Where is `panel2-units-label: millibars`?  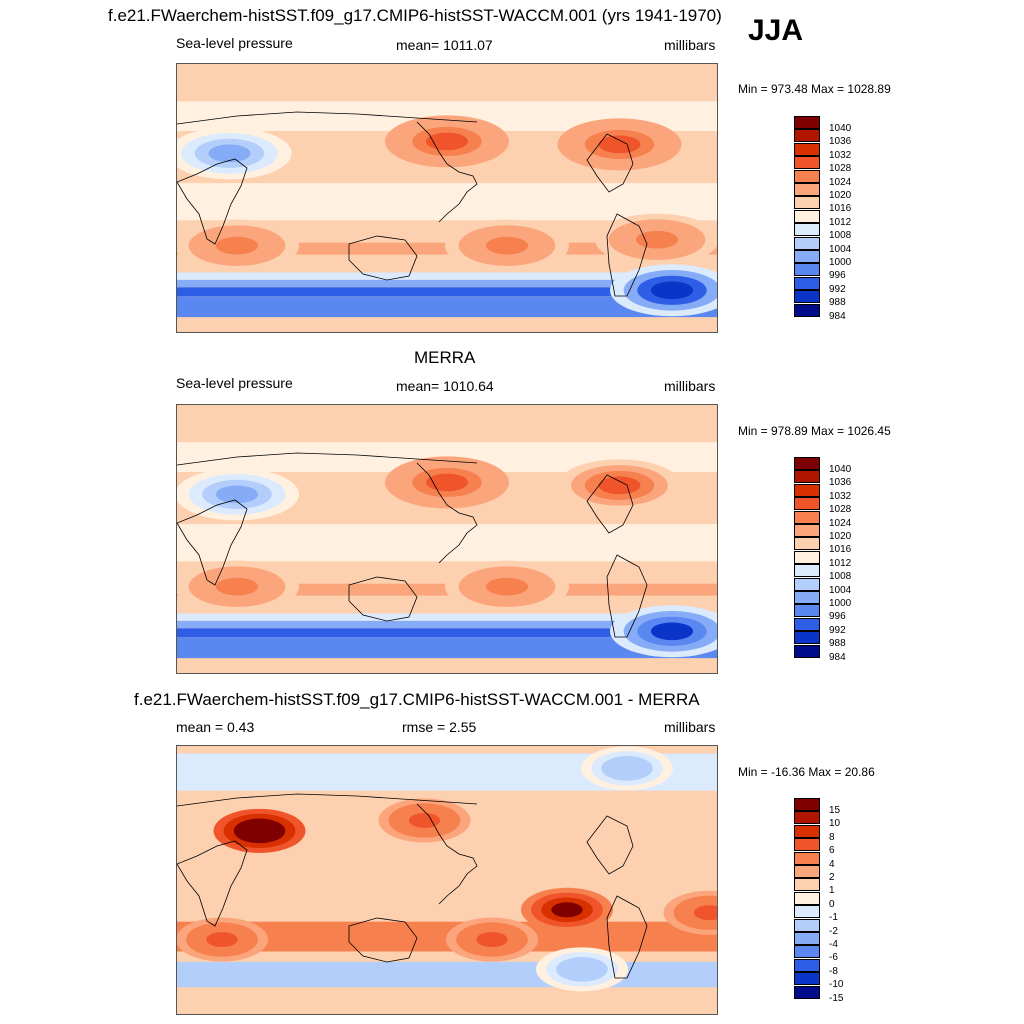 panel2-units-label: millibars is located at coordinates (690, 386).